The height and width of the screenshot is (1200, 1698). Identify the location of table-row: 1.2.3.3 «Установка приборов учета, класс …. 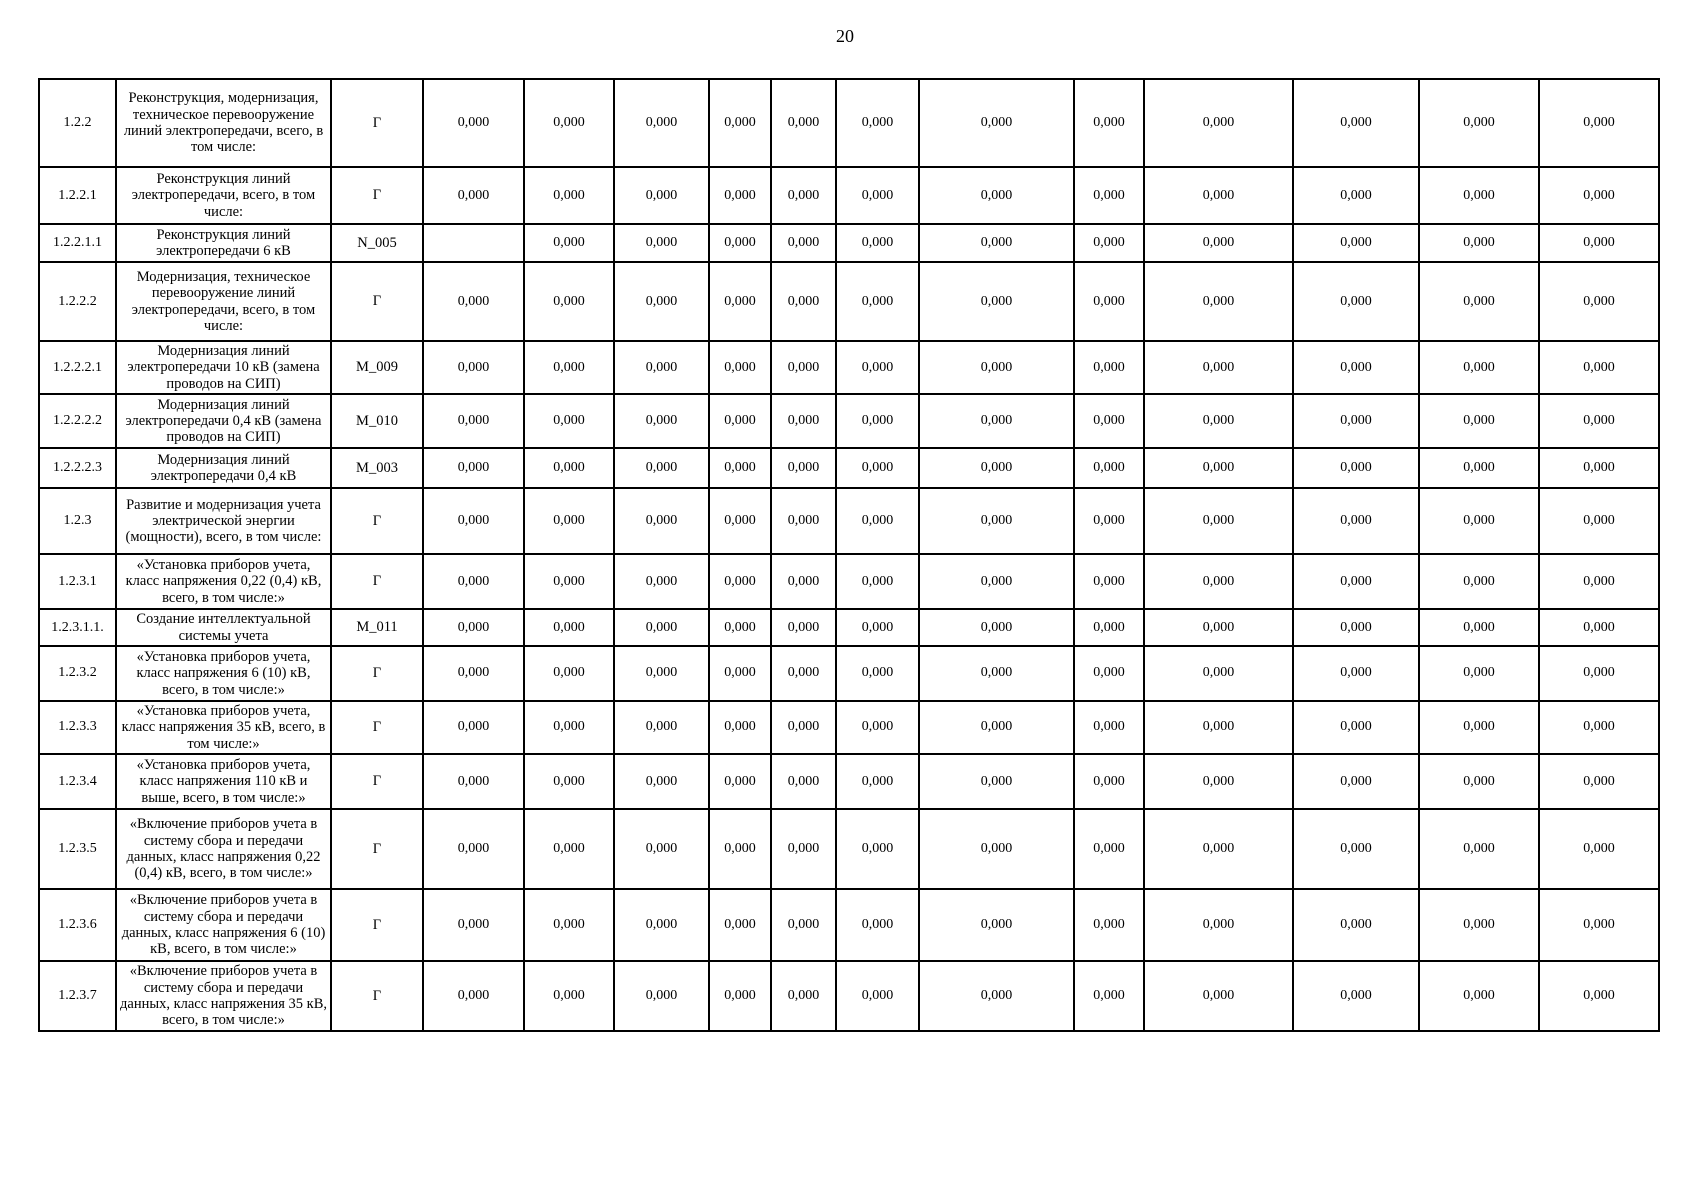
(849, 727).